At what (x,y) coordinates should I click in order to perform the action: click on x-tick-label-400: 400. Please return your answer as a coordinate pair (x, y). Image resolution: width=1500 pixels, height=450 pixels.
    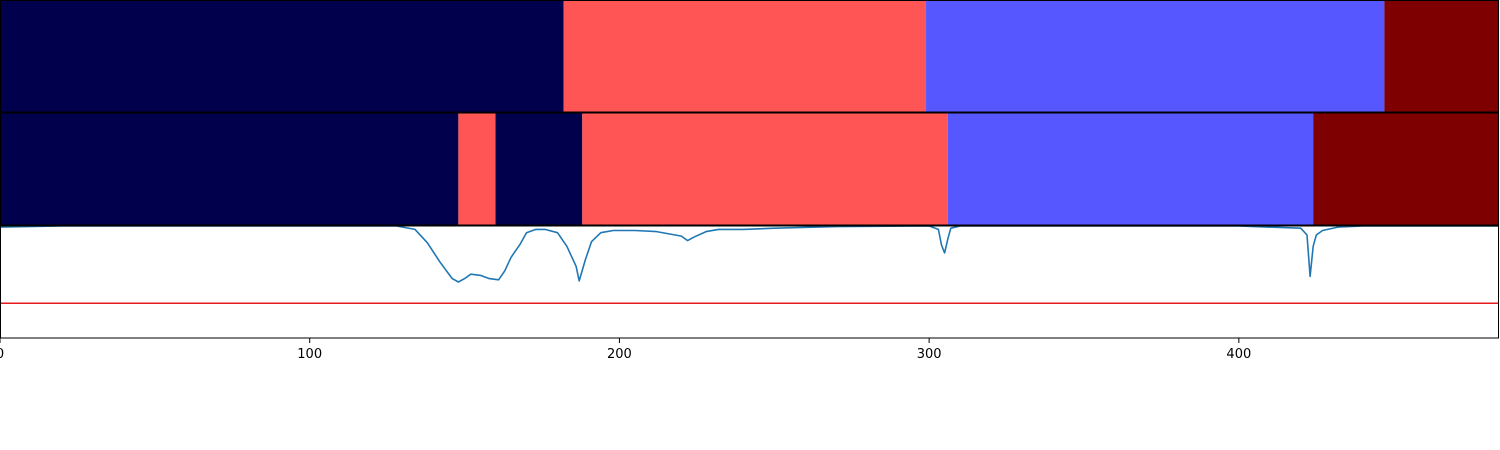
    Looking at the image, I should click on (1238, 354).